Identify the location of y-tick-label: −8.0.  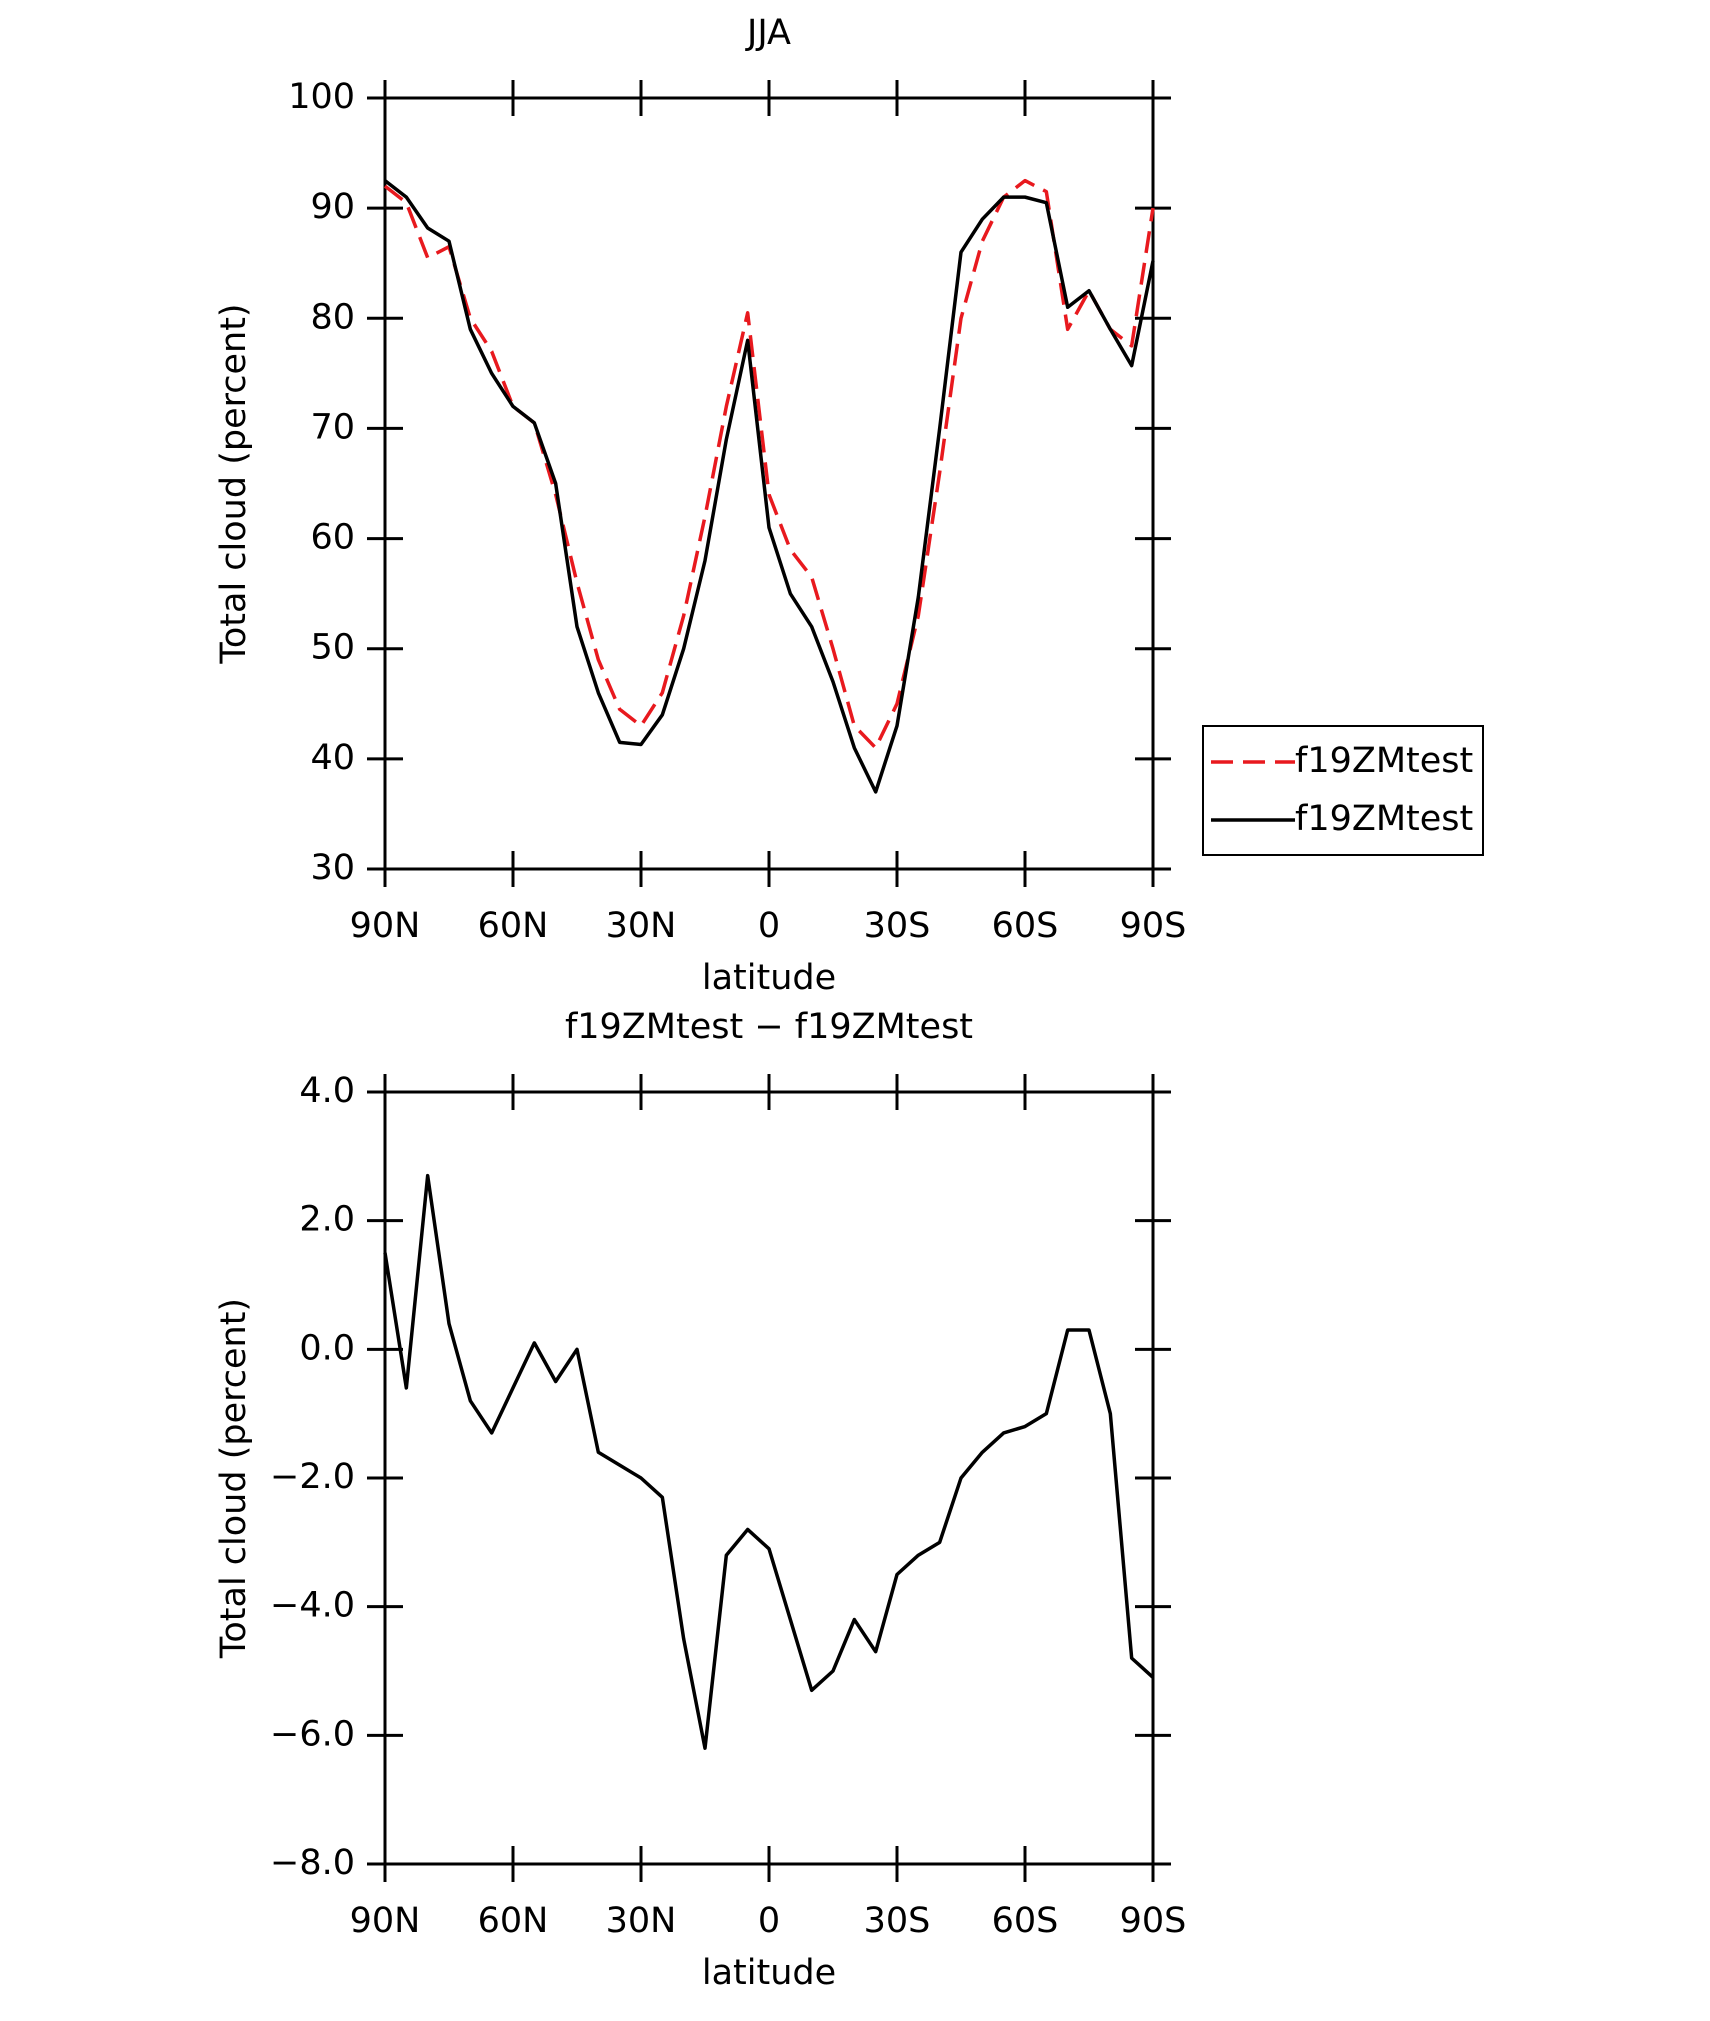
(312, 1863).